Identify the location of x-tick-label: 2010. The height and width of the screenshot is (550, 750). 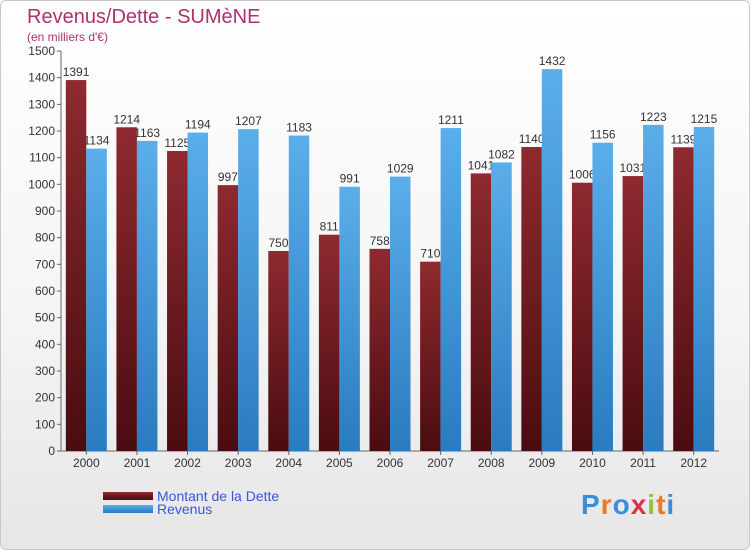
(592, 463).